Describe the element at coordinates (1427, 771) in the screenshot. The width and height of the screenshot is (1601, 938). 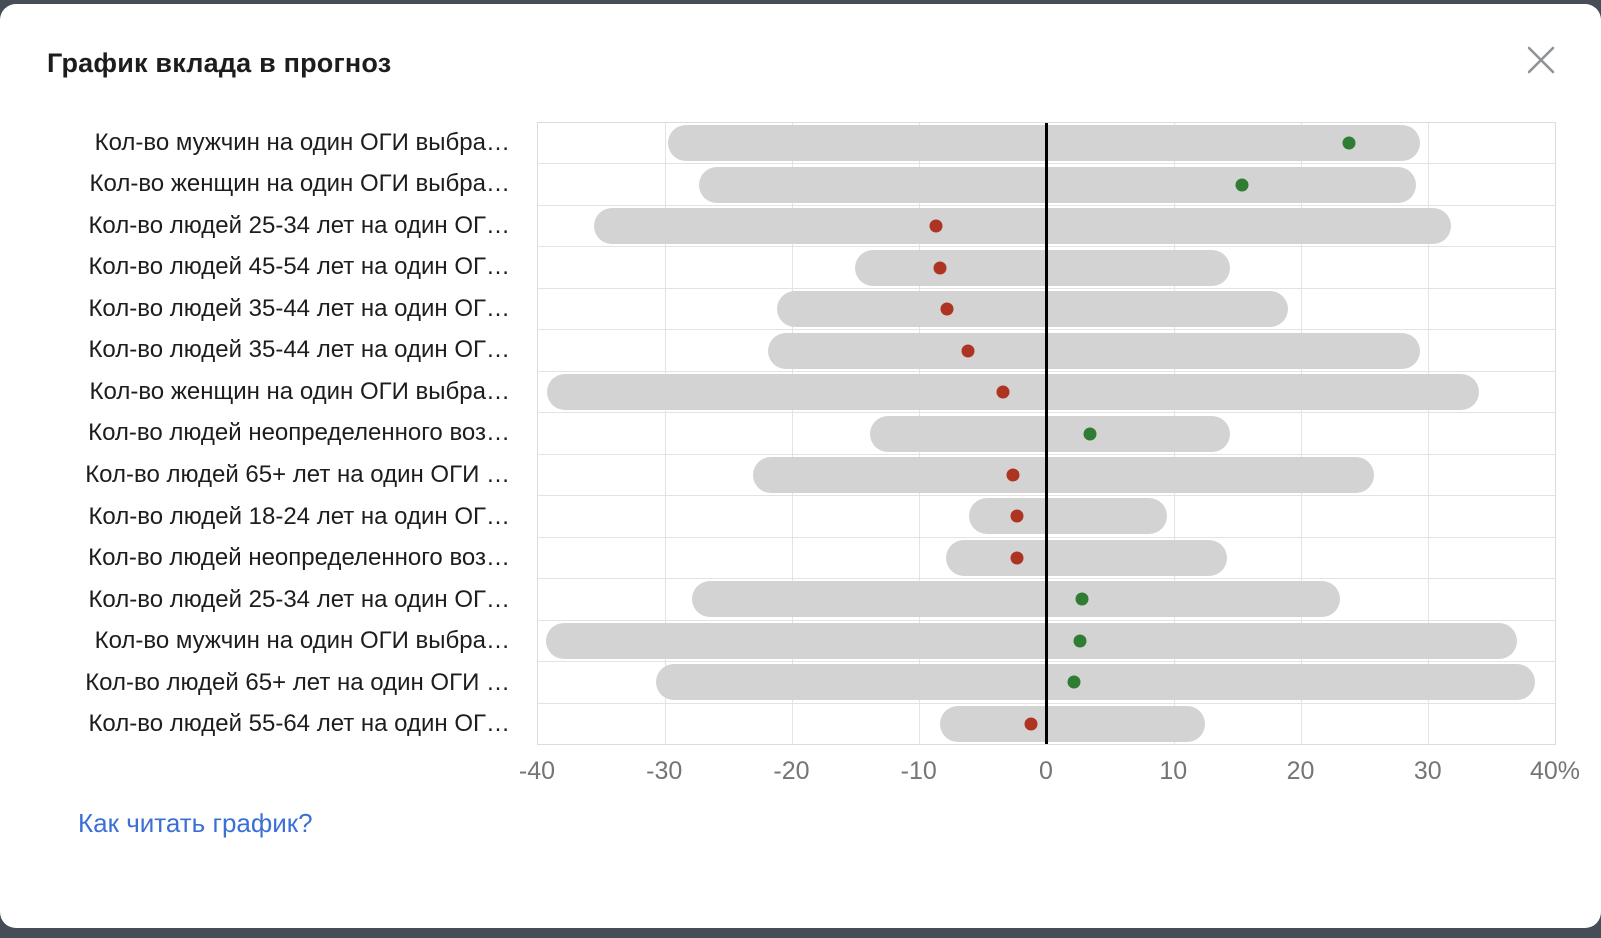
I see `axis-tick-label: 30` at that location.